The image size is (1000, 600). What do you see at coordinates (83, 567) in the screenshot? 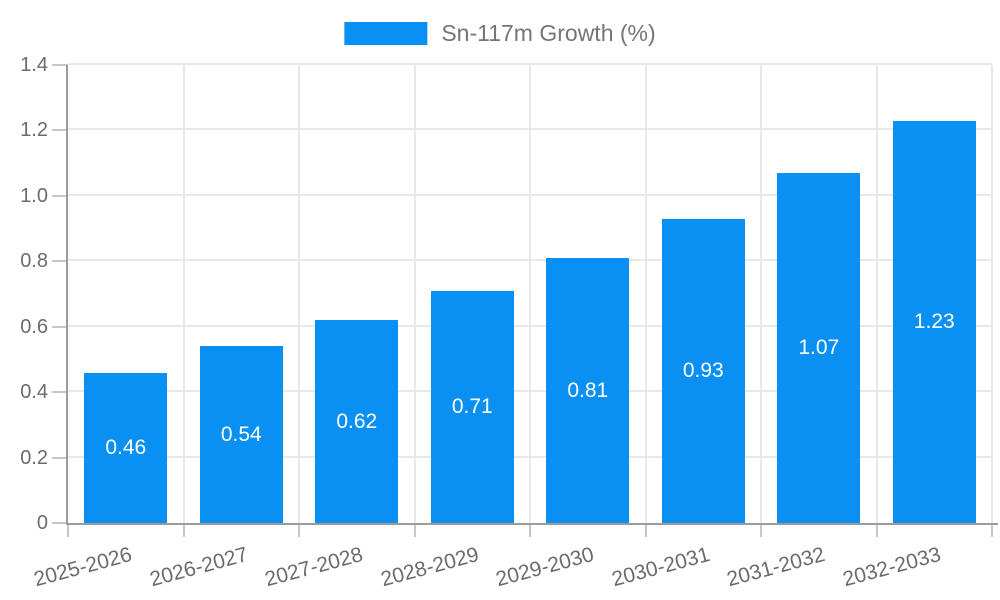
I see `x-axis-label: 2025-2026` at bounding box center [83, 567].